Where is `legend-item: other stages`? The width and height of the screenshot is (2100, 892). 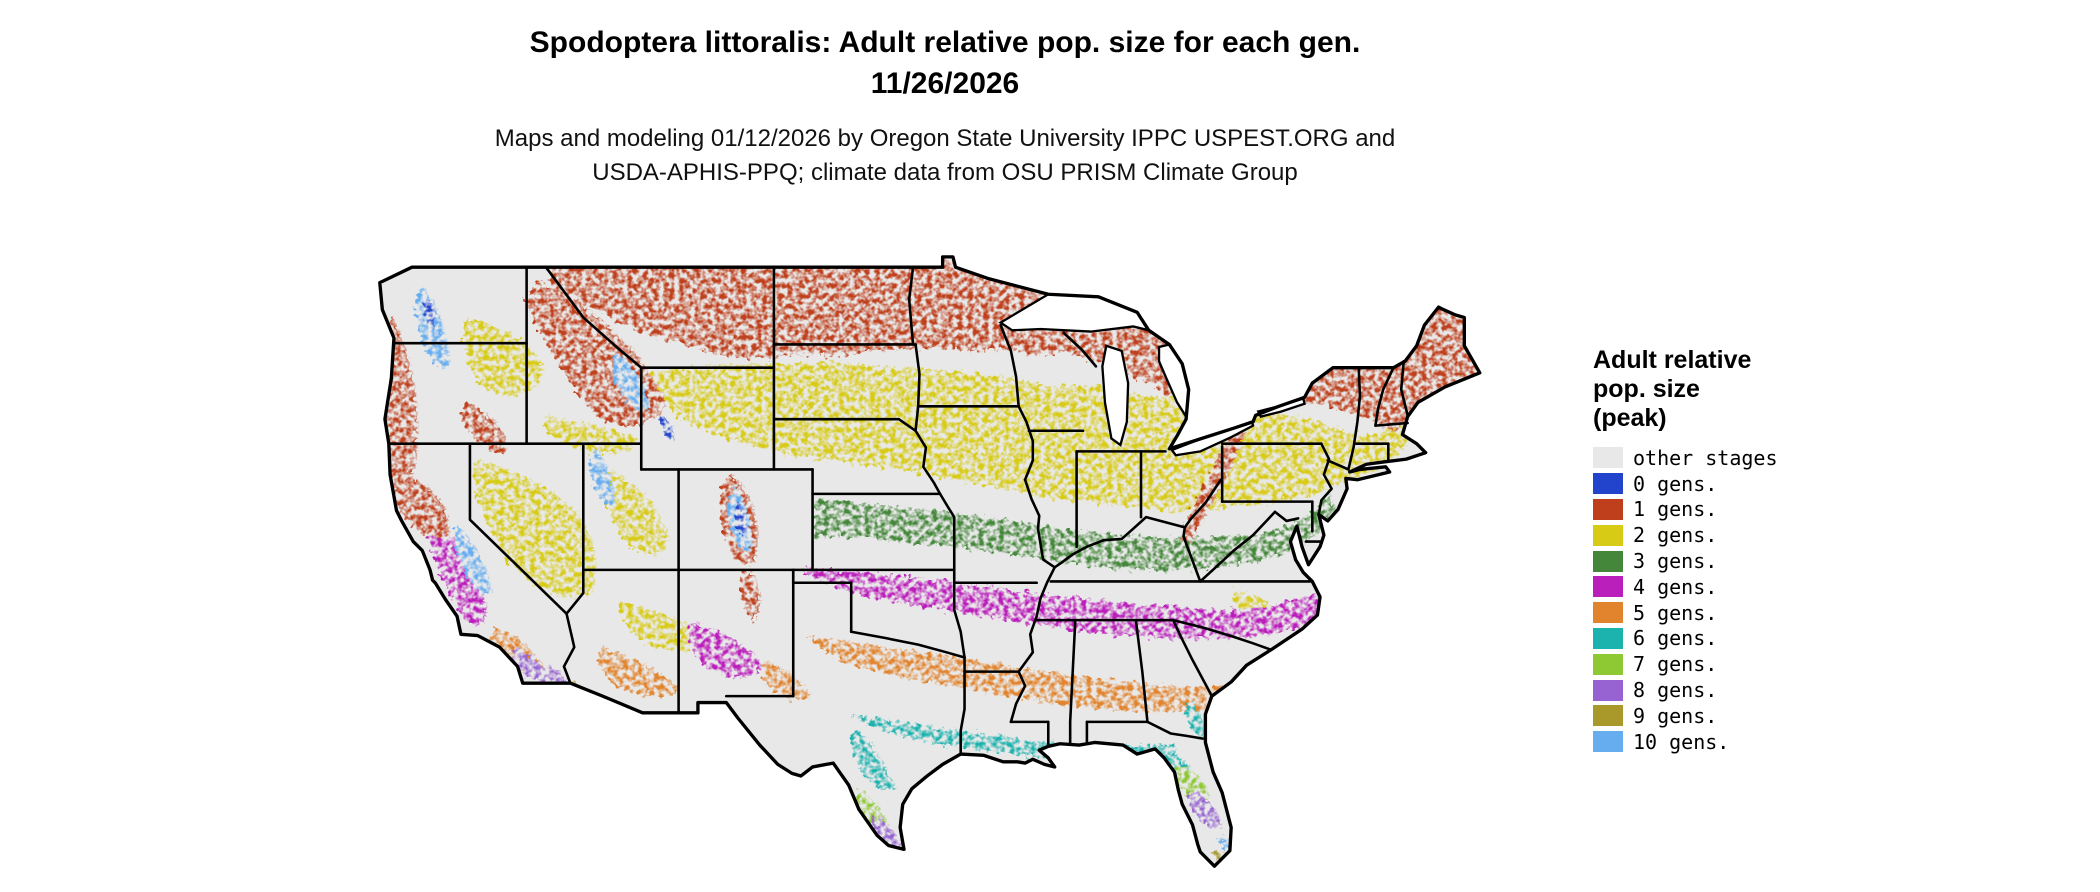 legend-item: other stages is located at coordinates (1758, 458).